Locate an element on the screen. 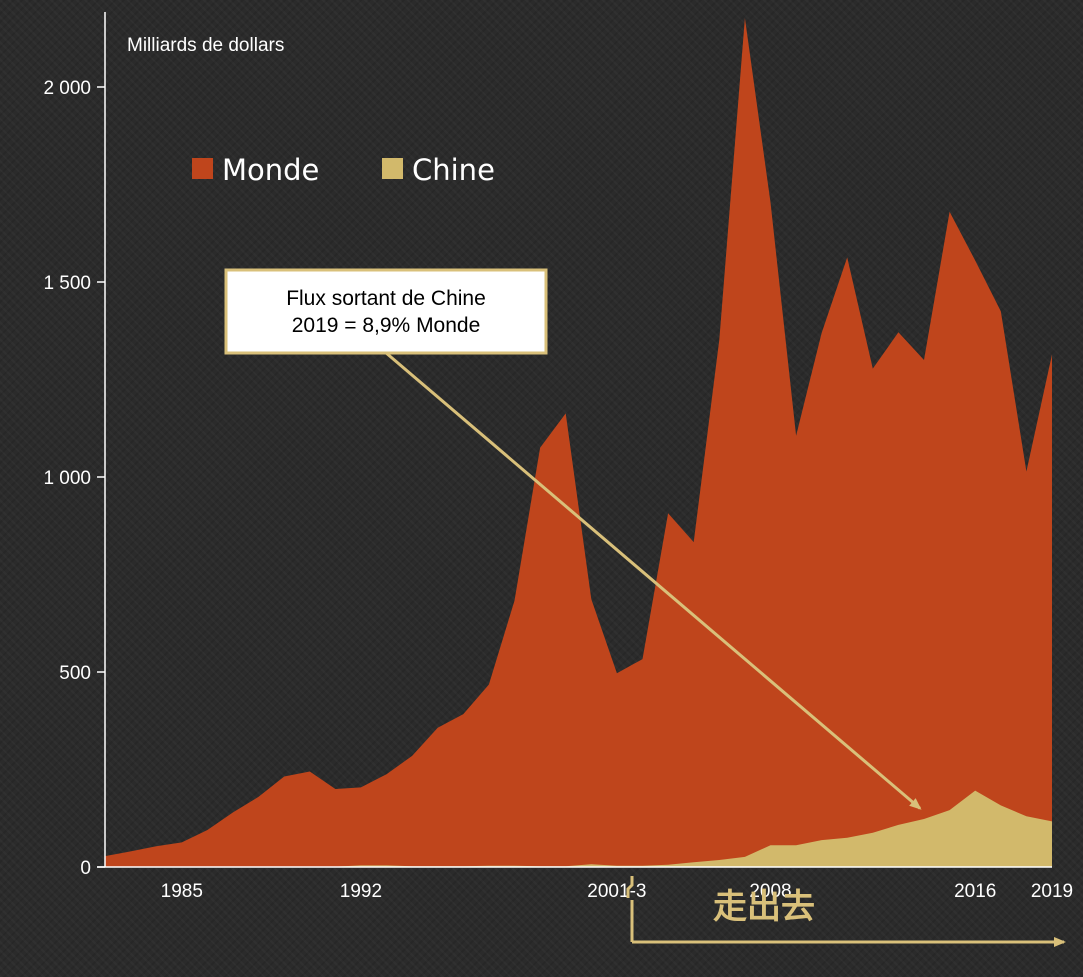 The height and width of the screenshot is (977, 1083). period-bracket is located at coordinates (630, 887).